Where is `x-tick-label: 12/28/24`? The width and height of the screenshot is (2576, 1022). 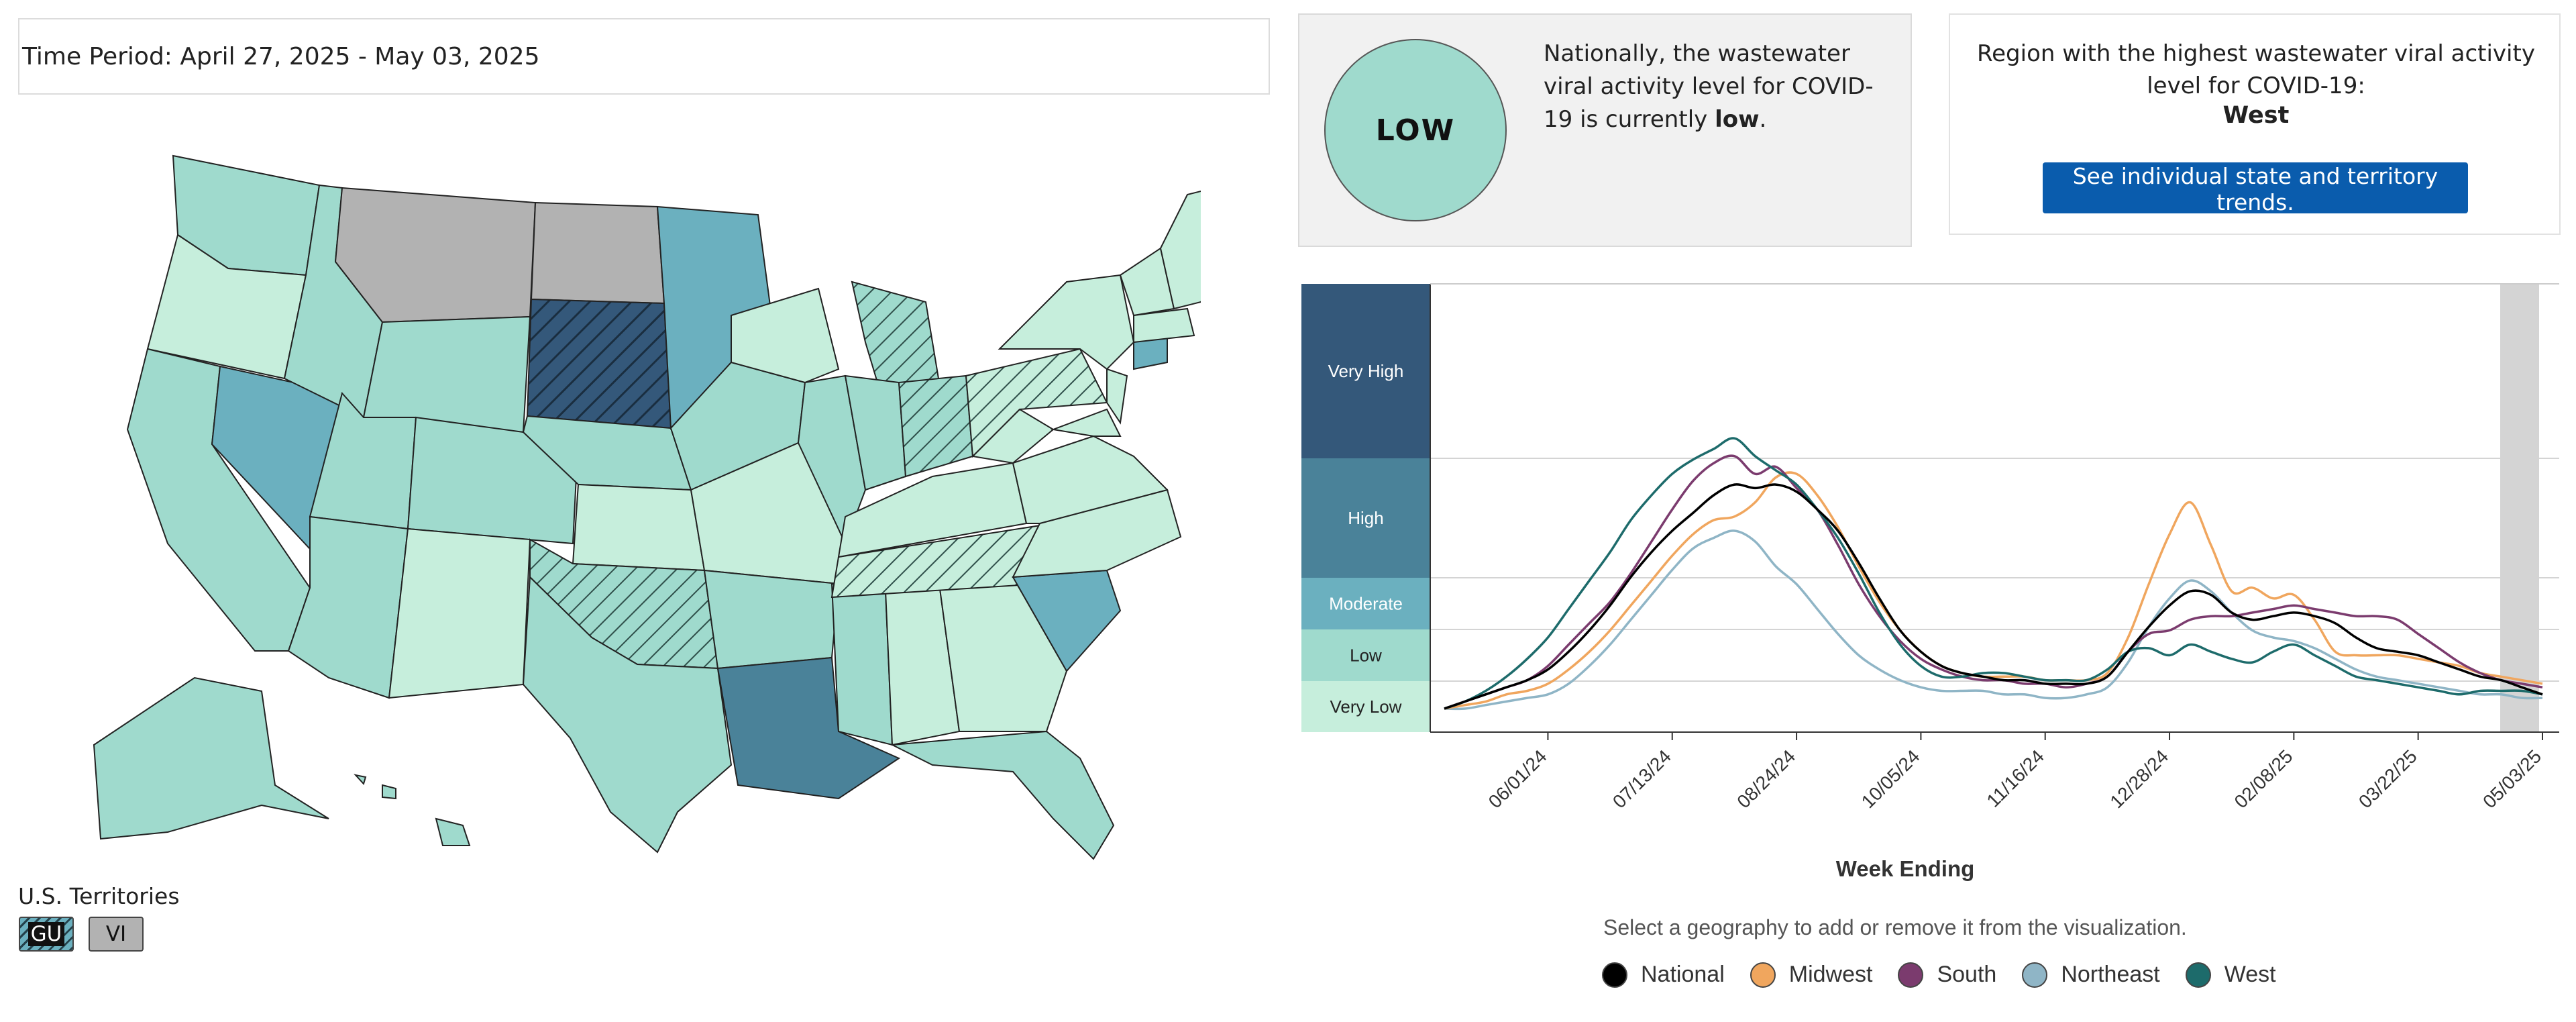
x-tick-label: 12/28/24 is located at coordinates (2139, 779).